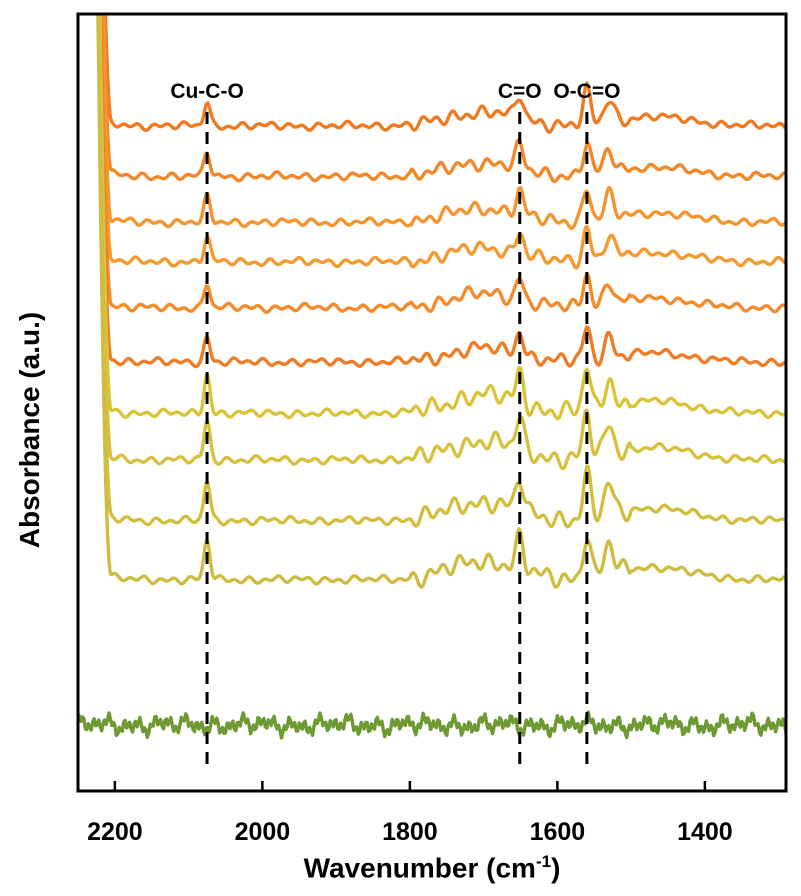 This screenshot has width=801, height=896. Describe the element at coordinates (263, 832) in the screenshot. I see `x-tick-label-1: 2000` at that location.